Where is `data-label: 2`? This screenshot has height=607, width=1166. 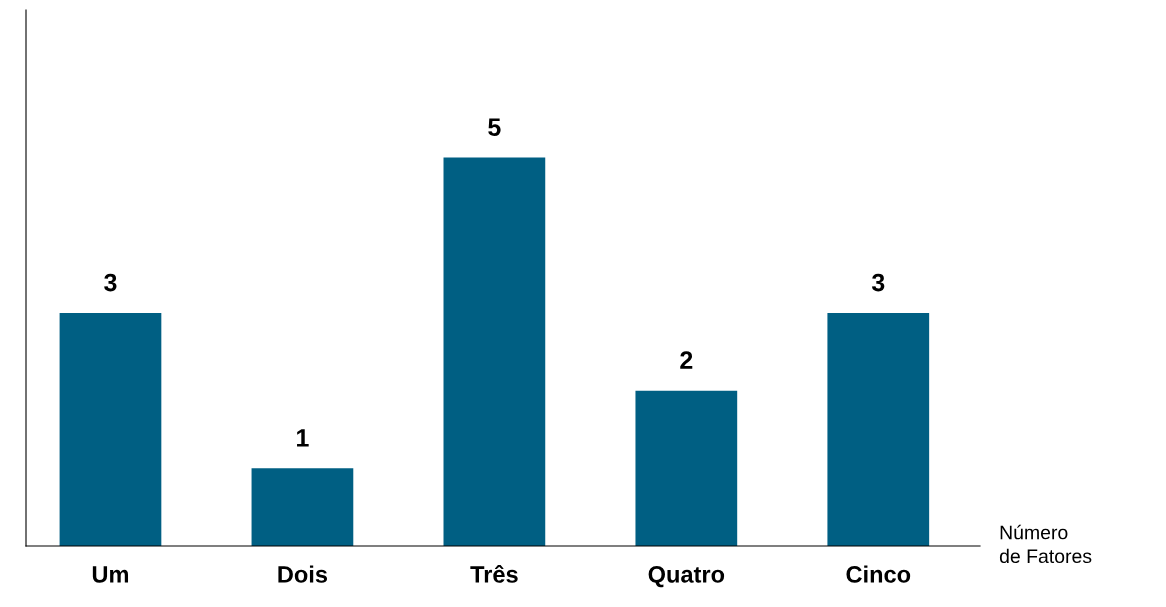
data-label: 2 is located at coordinates (686, 360).